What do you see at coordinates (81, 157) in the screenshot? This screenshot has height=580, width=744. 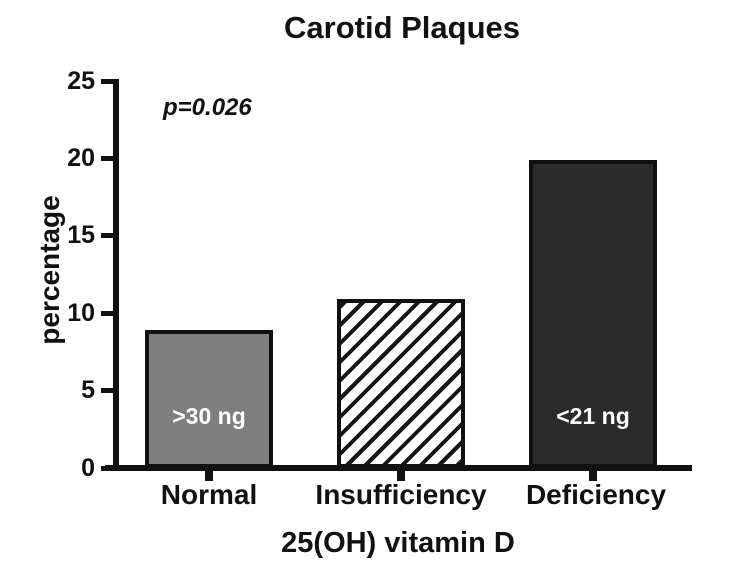 I see `y-axis-tick-label: 20` at bounding box center [81, 157].